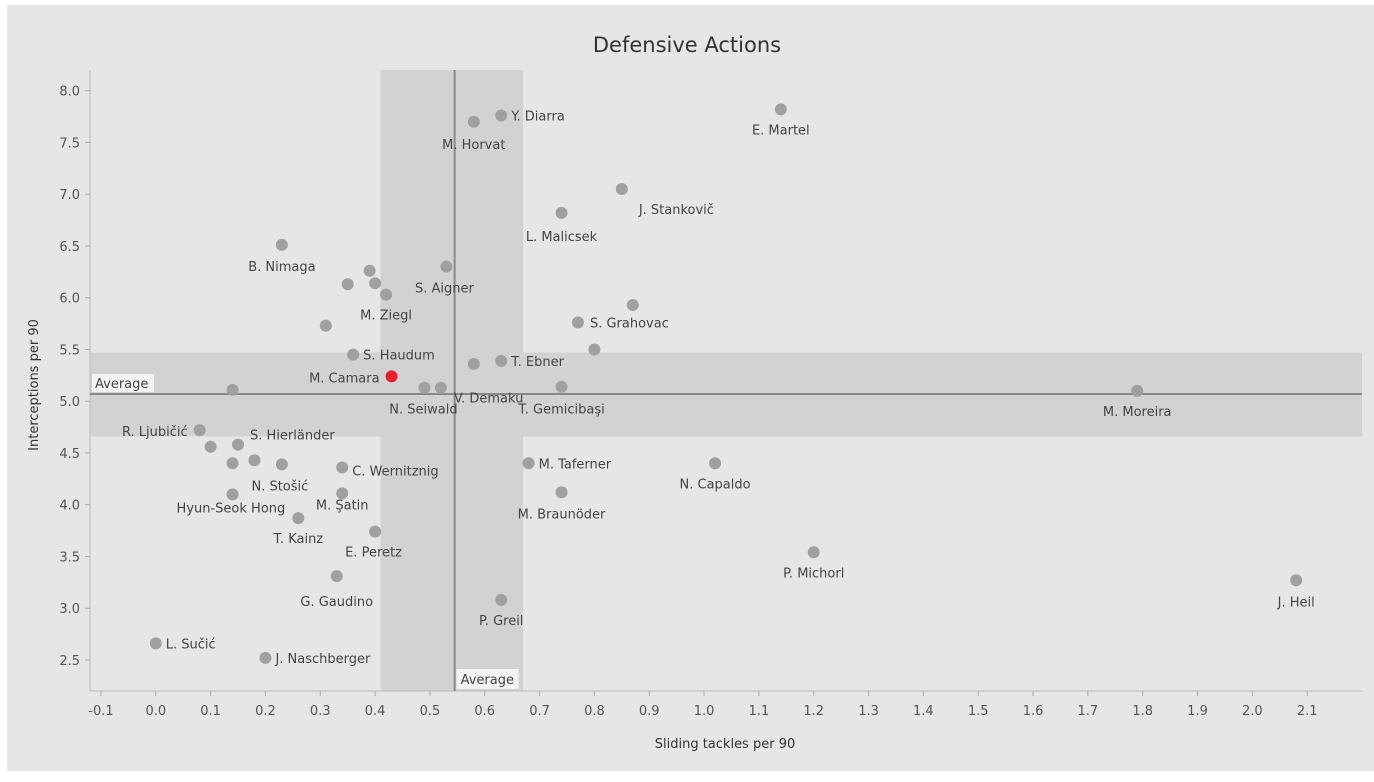 The image size is (1374, 782). What do you see at coordinates (399, 356) in the screenshot?
I see `point-label: S. Haudum` at bounding box center [399, 356].